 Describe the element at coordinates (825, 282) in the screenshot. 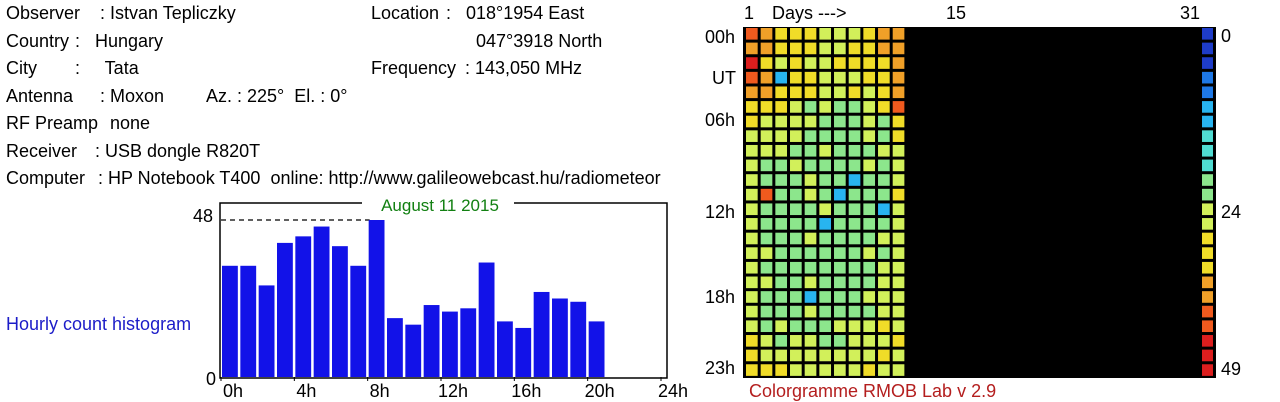

I see `colorgramme-cell-d6-h17` at that location.